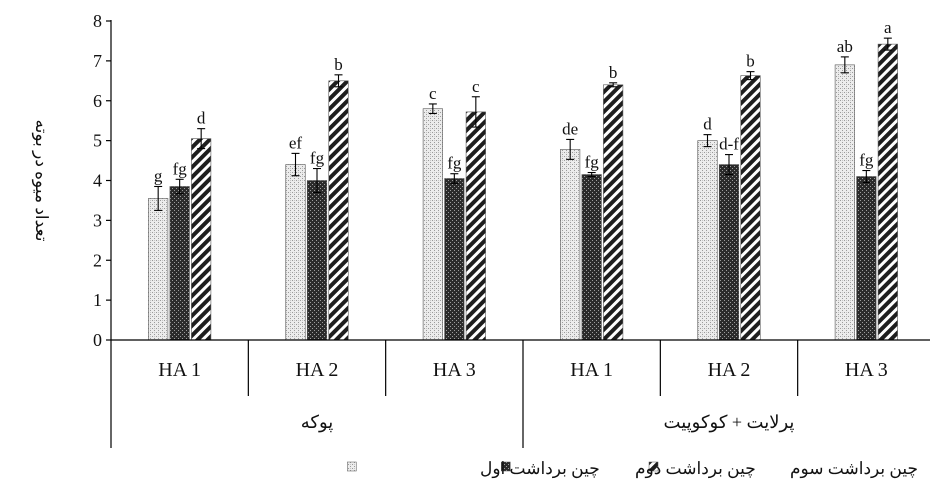  I want to click on y-tick-label: 2, so click(97, 260).